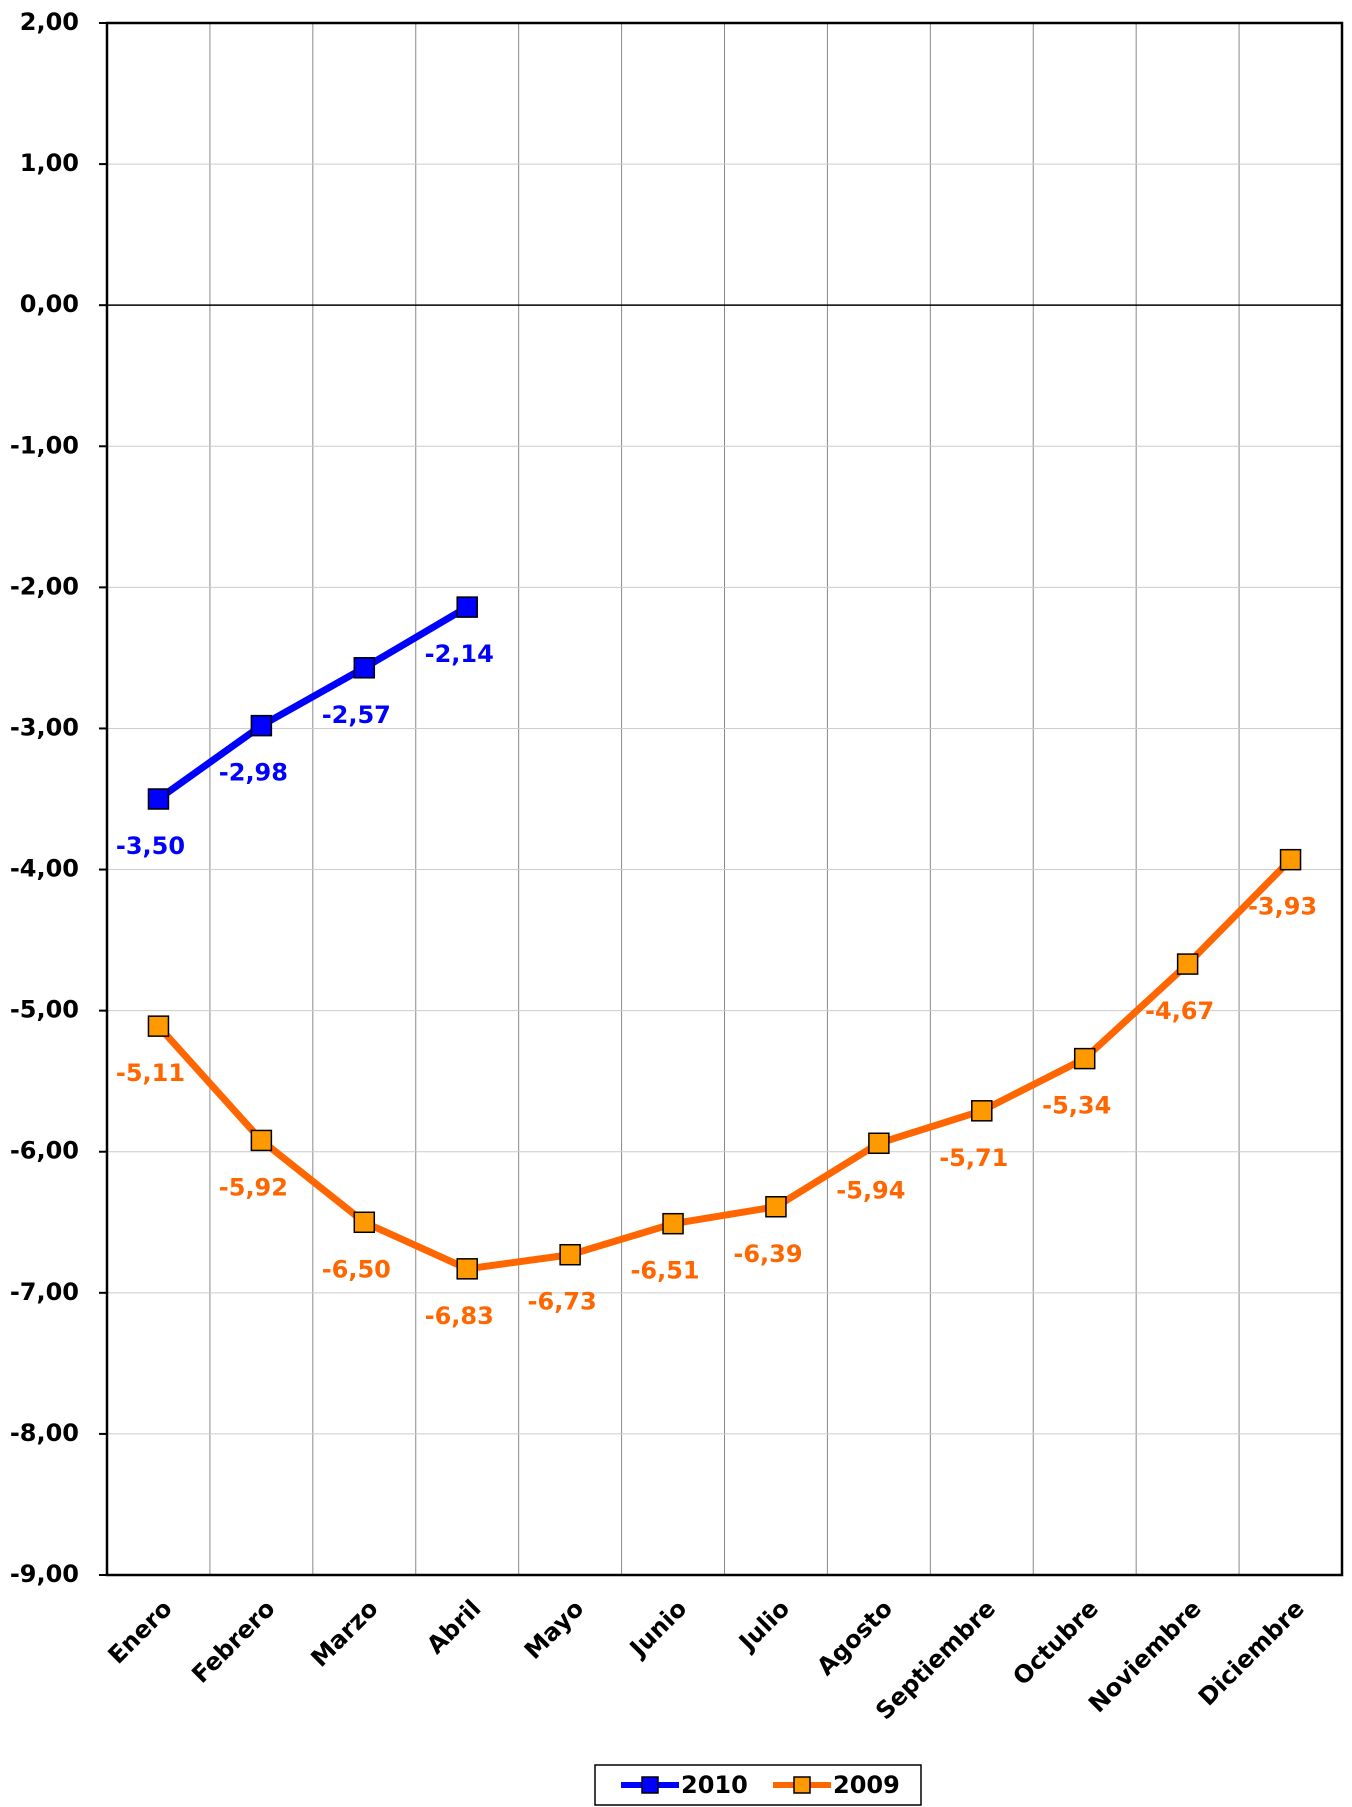 This screenshot has width=1352, height=1807. I want to click on legend-label: 2009, so click(866, 1785).